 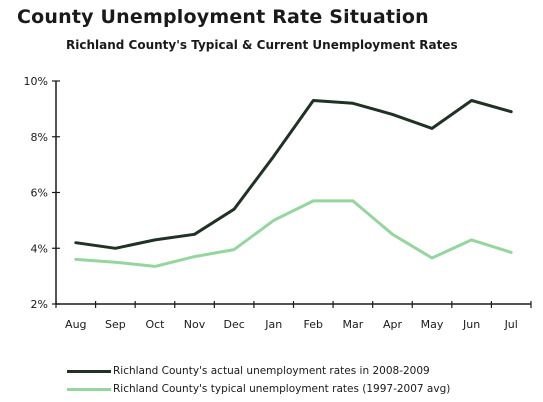 I want to click on x-tick-label: Nov, so click(x=195, y=324).